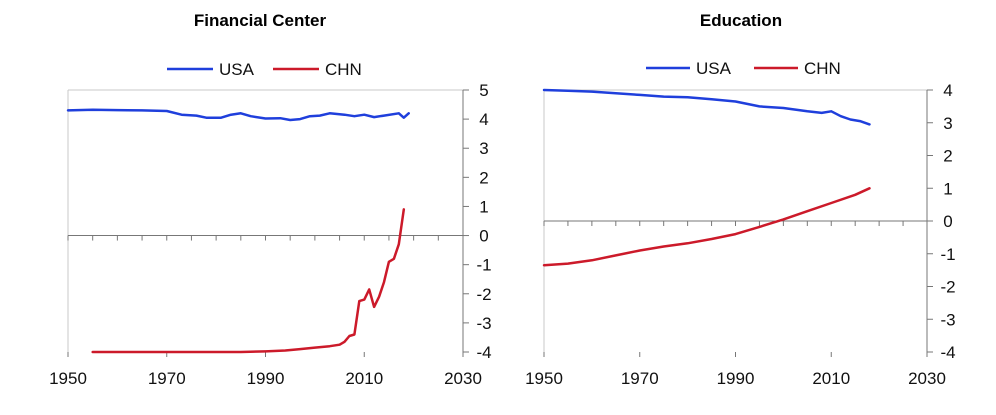 This screenshot has width=996, height=415. Describe the element at coordinates (260, 20) in the screenshot. I see `chart-title: Financial Center` at that location.